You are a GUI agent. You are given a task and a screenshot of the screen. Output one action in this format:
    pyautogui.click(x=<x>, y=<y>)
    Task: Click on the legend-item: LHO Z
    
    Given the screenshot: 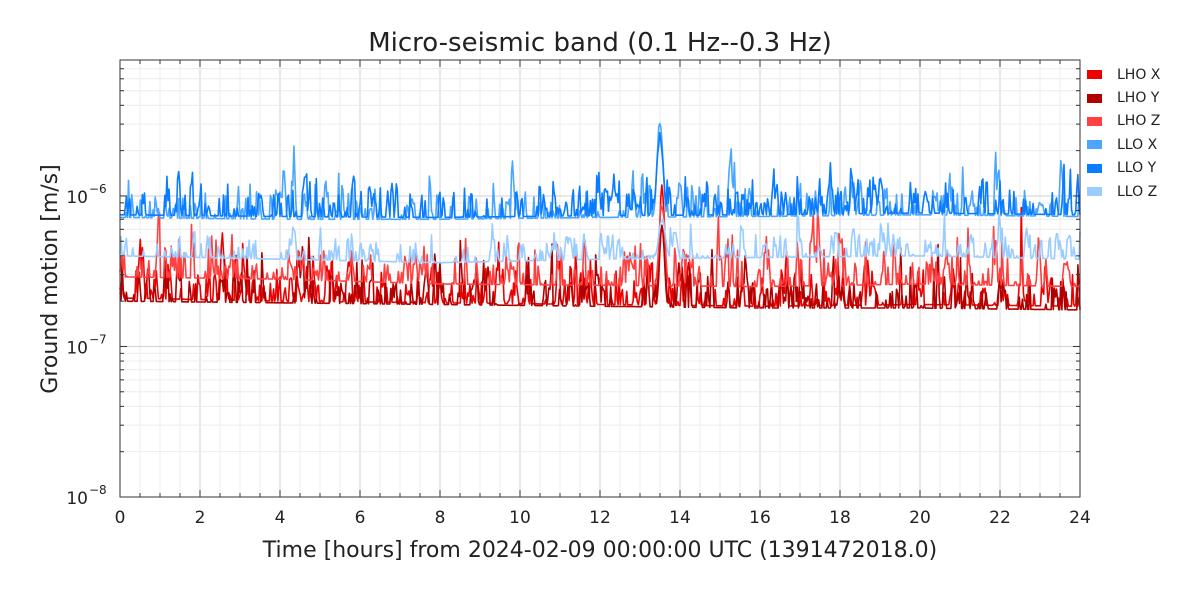 What is the action you would take?
    pyautogui.click(x=1142, y=121)
    